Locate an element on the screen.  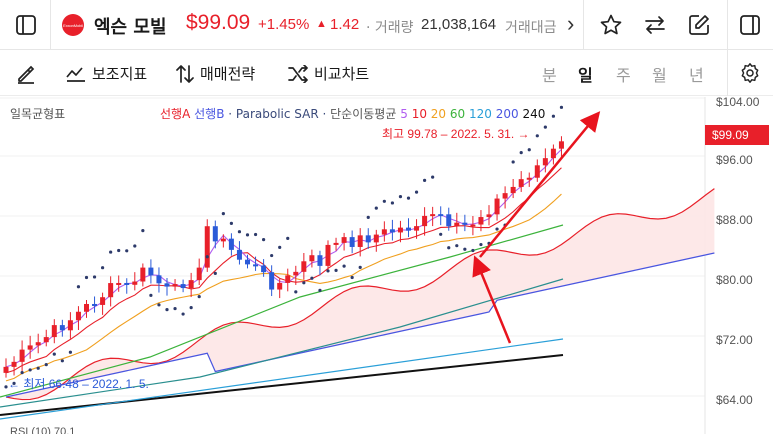
trend-arrow-up is located at coordinates (540, 184).